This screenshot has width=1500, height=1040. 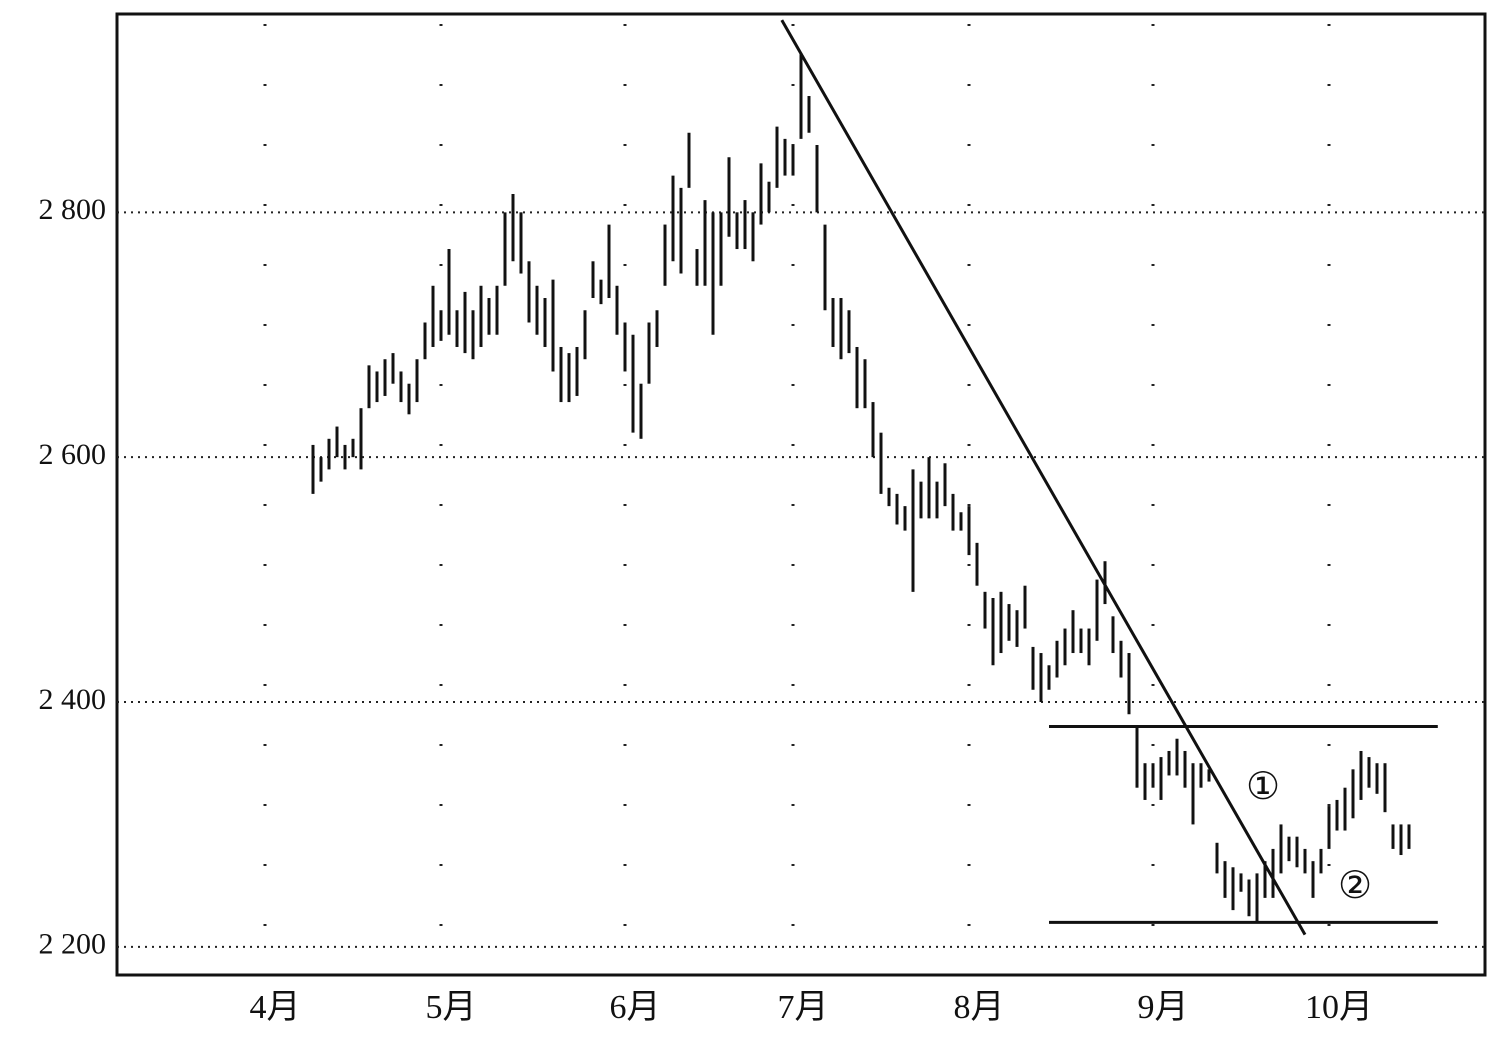 What do you see at coordinates (275, 1007) in the screenshot?
I see `x-tick-label: 4月` at bounding box center [275, 1007].